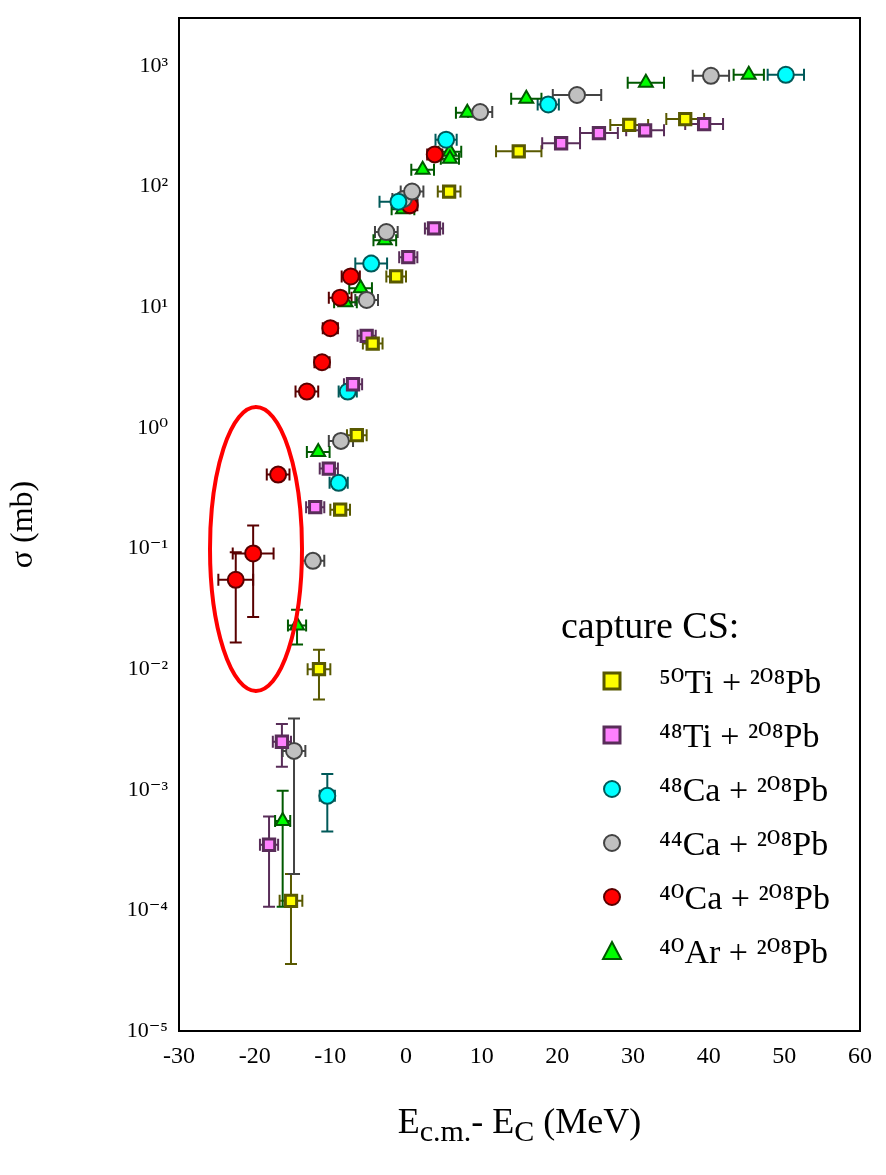 Image resolution: width=886 pixels, height=1175 pixels. I want to click on x-tick-label: -30, so click(179, 1054).